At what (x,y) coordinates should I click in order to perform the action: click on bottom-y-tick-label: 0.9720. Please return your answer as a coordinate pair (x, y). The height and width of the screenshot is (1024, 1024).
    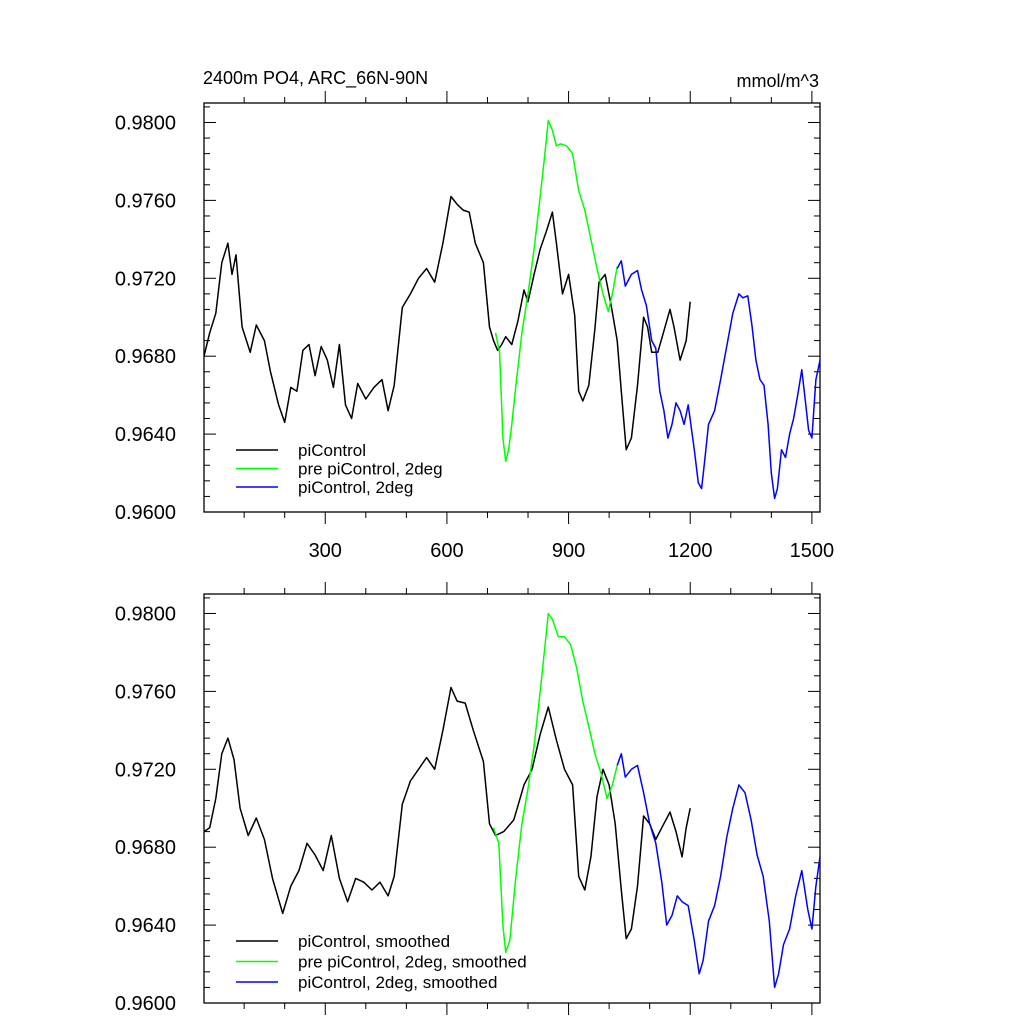
    Looking at the image, I should click on (145, 770).